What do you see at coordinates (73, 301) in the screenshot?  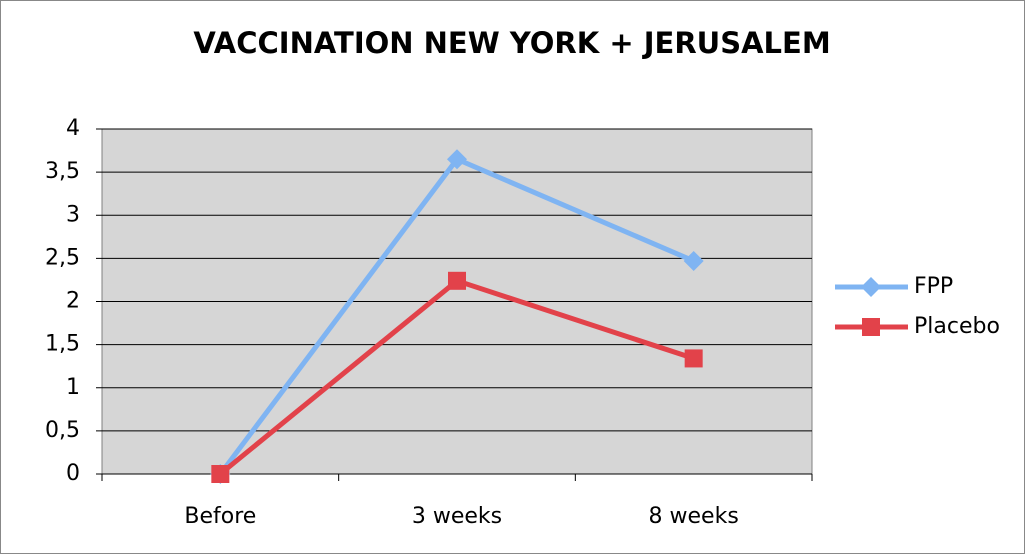 I see `y-tick-label: 2` at bounding box center [73, 301].